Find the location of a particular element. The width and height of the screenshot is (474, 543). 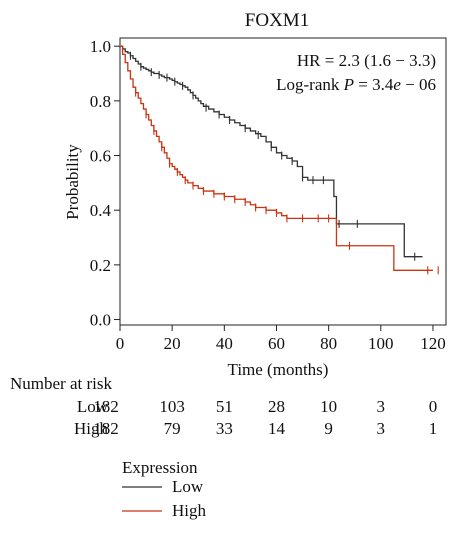

risk-value-high: 3 is located at coordinates (381, 428).